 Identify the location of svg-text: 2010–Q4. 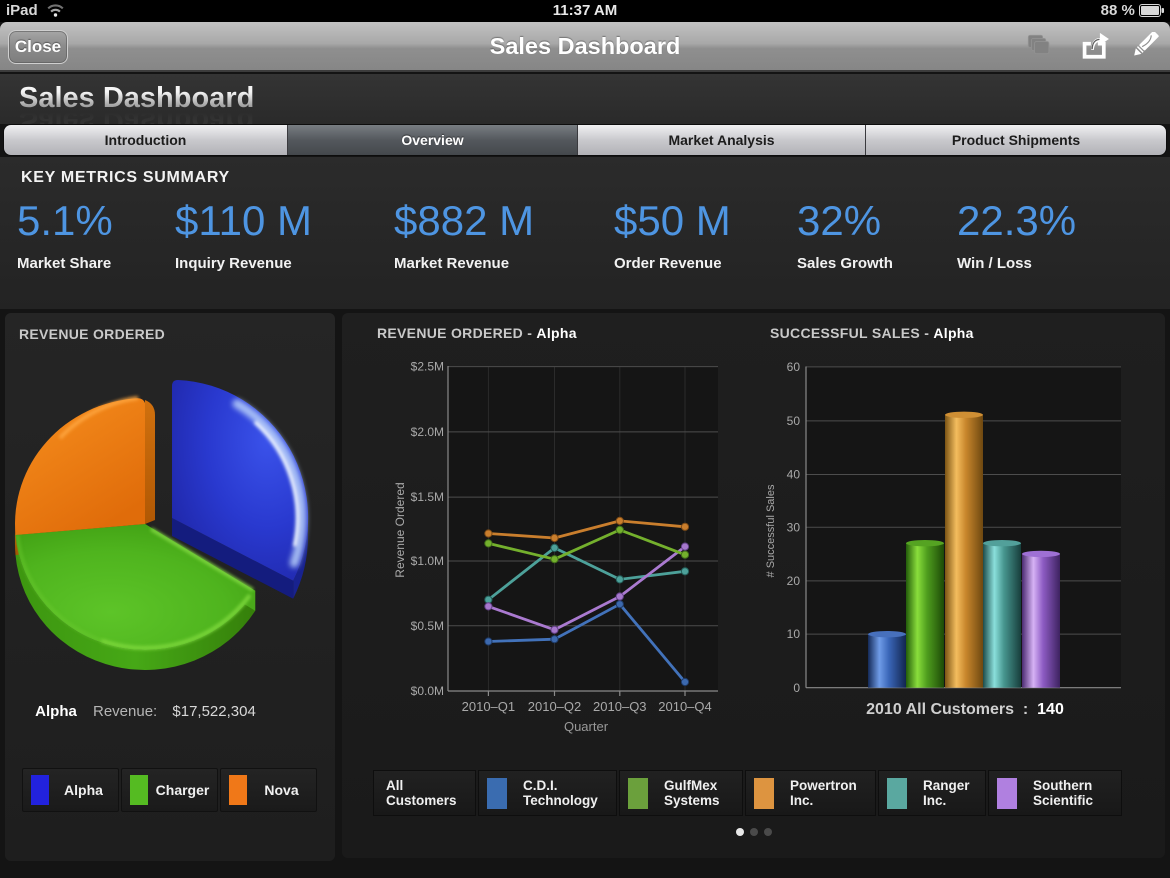
(685, 706).